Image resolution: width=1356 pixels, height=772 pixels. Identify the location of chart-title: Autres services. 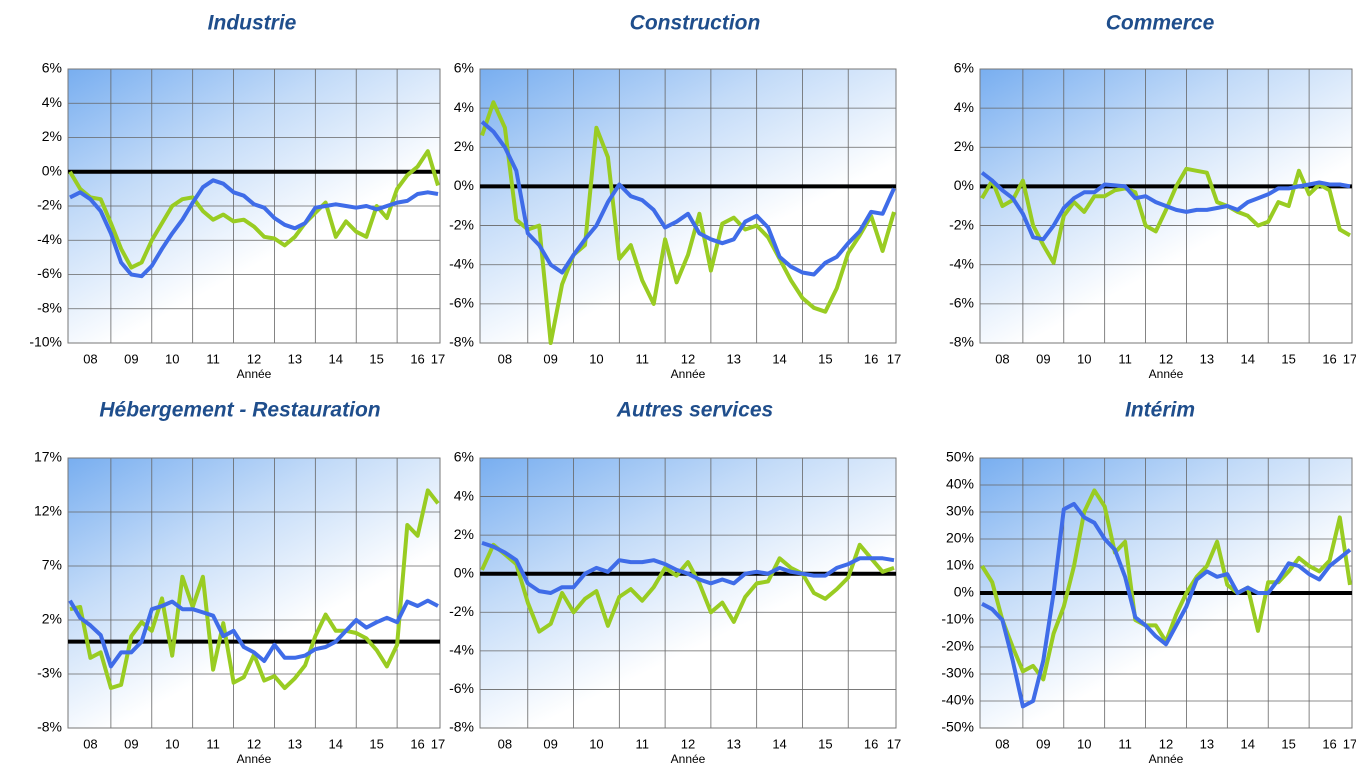
(694, 410).